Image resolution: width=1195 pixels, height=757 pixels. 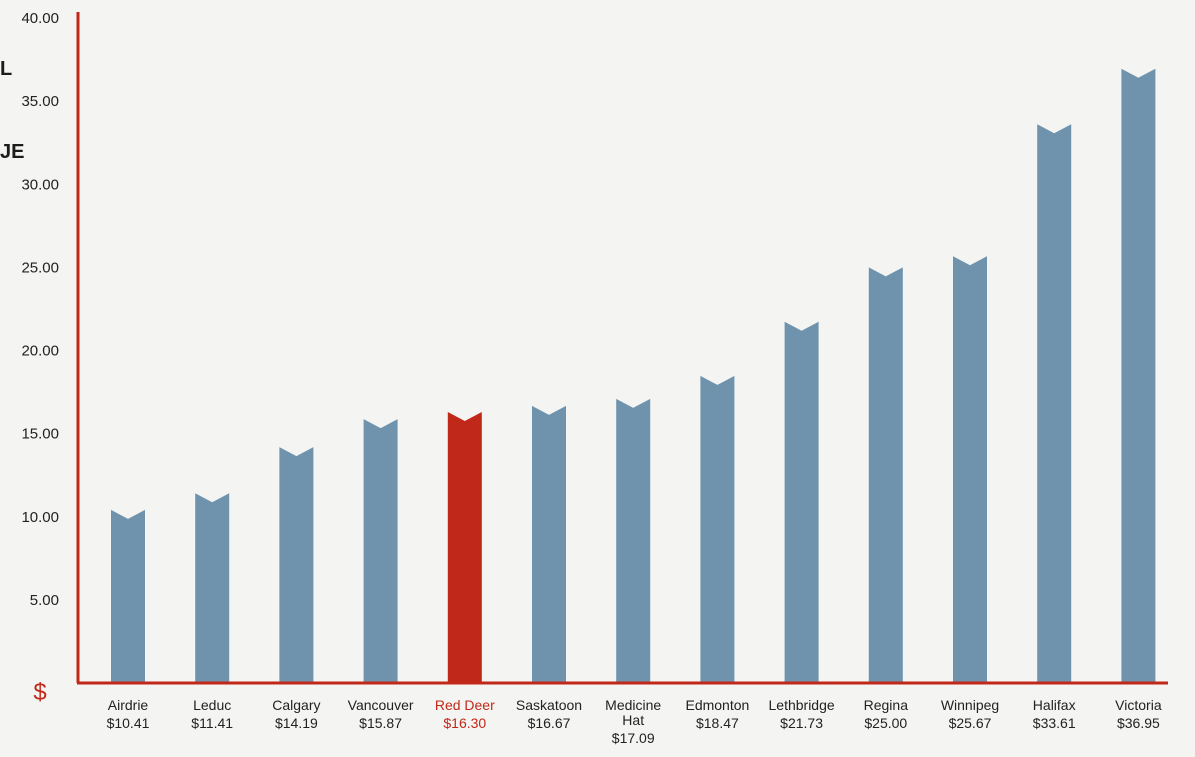 I want to click on y-tick-label: 5.00, so click(x=44, y=600).